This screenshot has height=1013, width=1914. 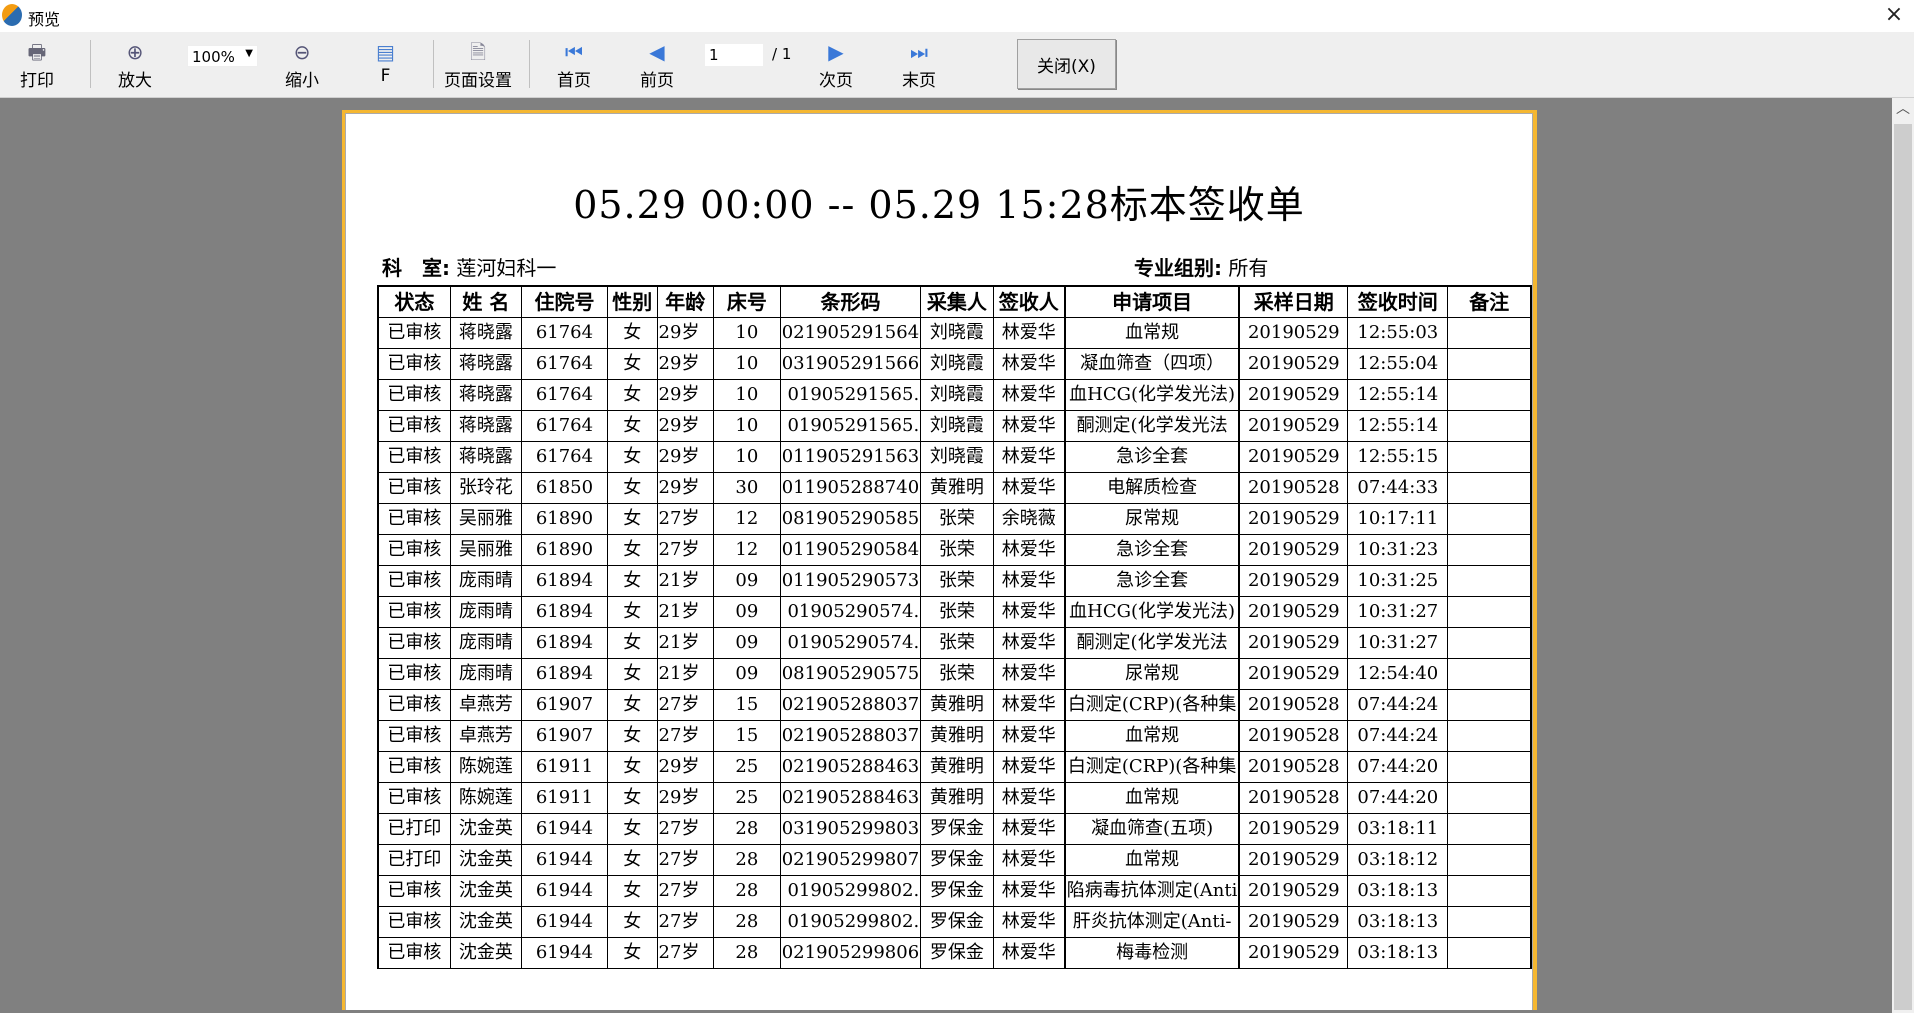 I want to click on print-button: 🖶 打印, so click(x=37, y=65).